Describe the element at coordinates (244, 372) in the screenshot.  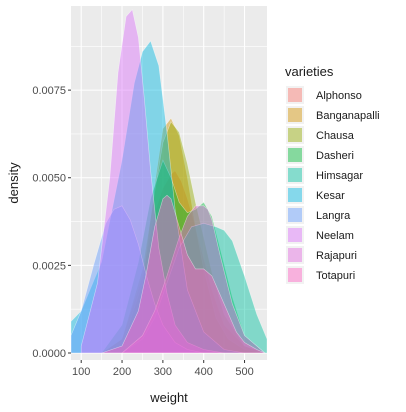
I see `x-tick-label: 500` at that location.